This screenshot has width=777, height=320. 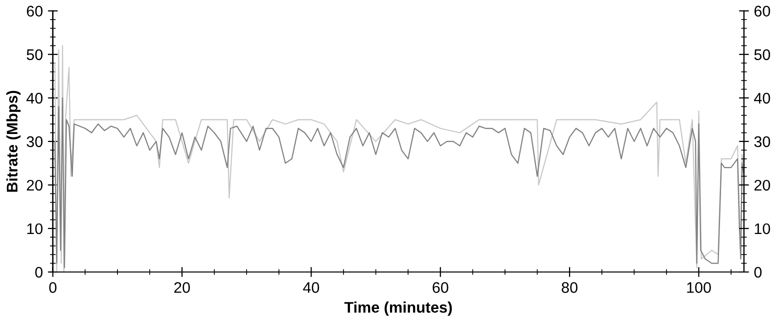 What do you see at coordinates (13, 141) in the screenshot?
I see `y-axis-title: Bitrate (Mbps)` at bounding box center [13, 141].